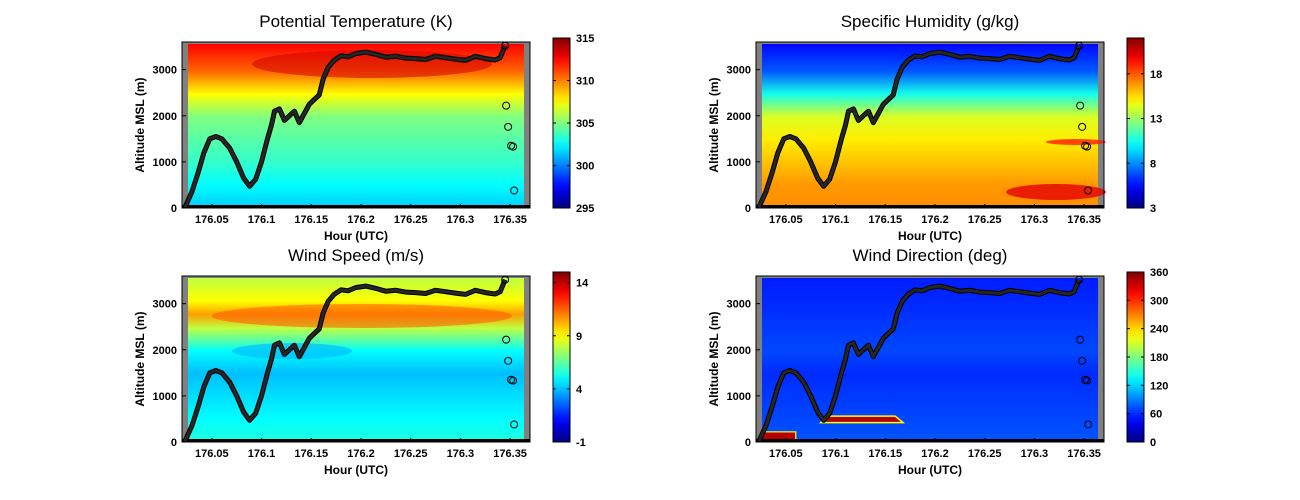 The height and width of the screenshot is (500, 1300). Describe the element at coordinates (1156, 75) in the screenshot. I see `colorbar-tick-label: 18` at that location.